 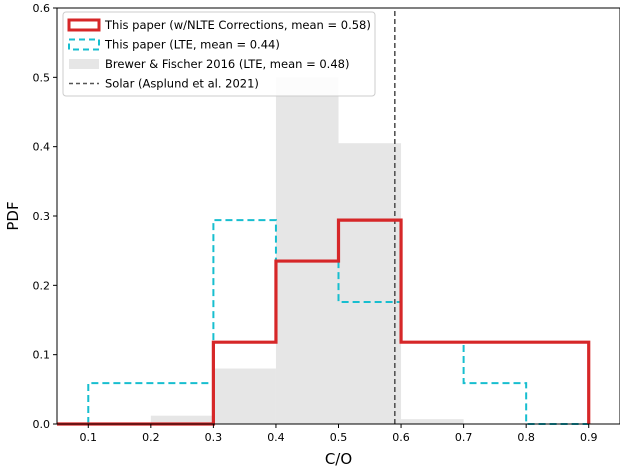 What do you see at coordinates (84, 64) in the screenshot?
I see `legend-swatch-brewer-fischer` at bounding box center [84, 64].